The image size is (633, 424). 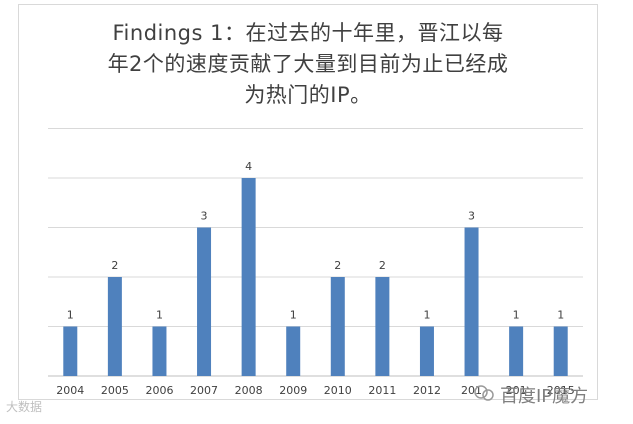 What do you see at coordinates (70, 390) in the screenshot?
I see `tick-label-2004: 2004` at bounding box center [70, 390].